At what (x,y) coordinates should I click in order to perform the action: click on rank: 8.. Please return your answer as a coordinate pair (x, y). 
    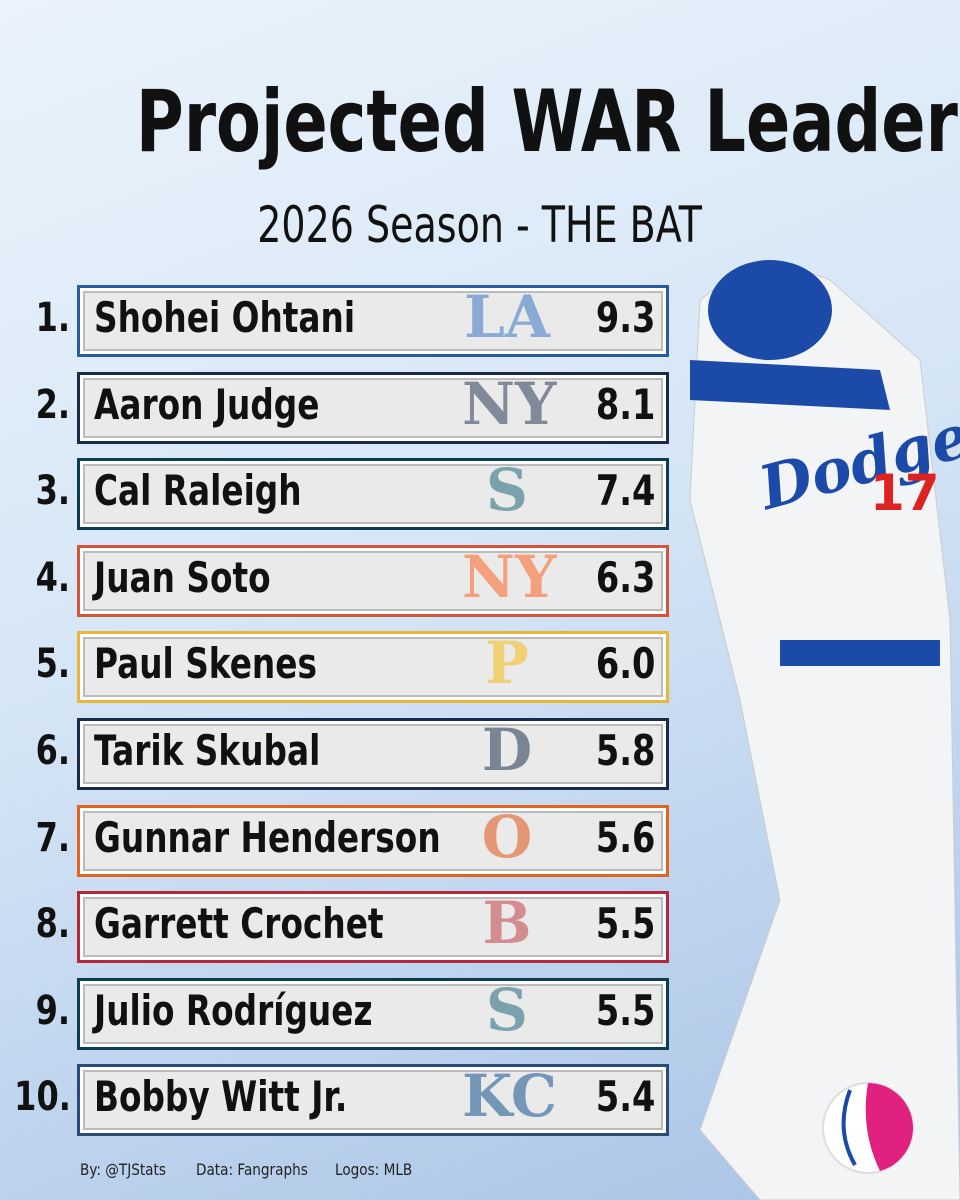
    Looking at the image, I should click on (52, 924).